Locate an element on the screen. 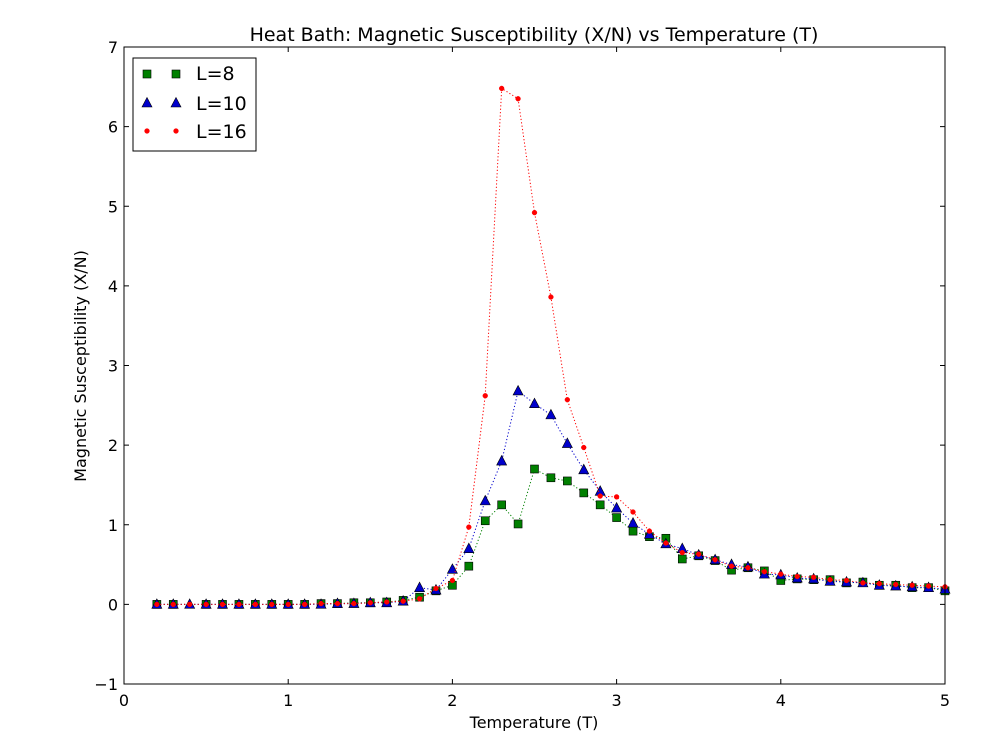 The width and height of the screenshot is (1008, 731). x-tick-label: 1 is located at coordinates (288, 700).